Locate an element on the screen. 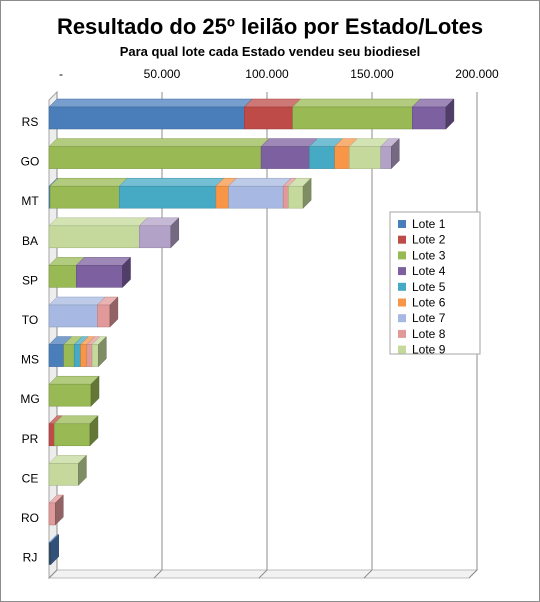 The image size is (540, 602). bar-ro is located at coordinates (56, 510).